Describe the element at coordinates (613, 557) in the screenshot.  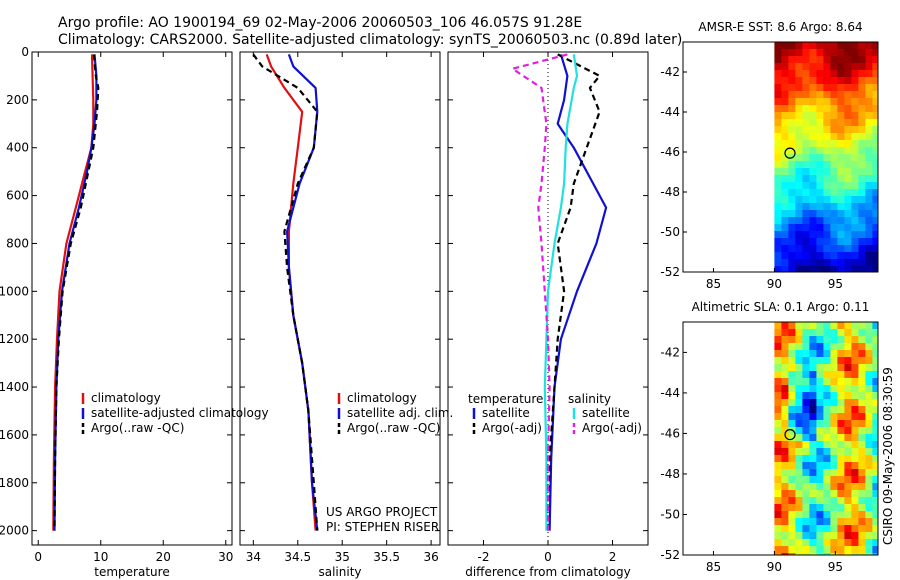
I see `difference-xtick-label: 2` at that location.